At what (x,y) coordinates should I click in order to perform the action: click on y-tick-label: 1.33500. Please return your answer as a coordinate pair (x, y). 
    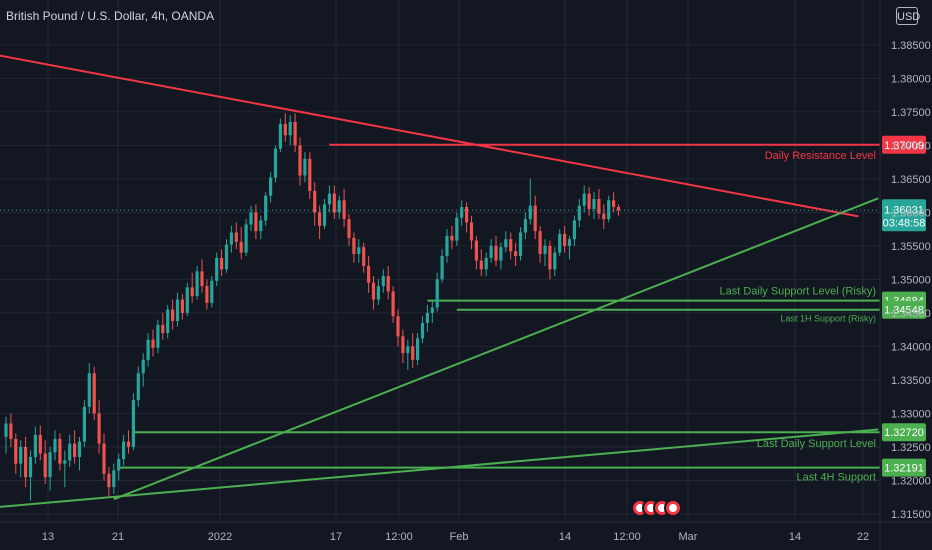
    Looking at the image, I should click on (911, 381).